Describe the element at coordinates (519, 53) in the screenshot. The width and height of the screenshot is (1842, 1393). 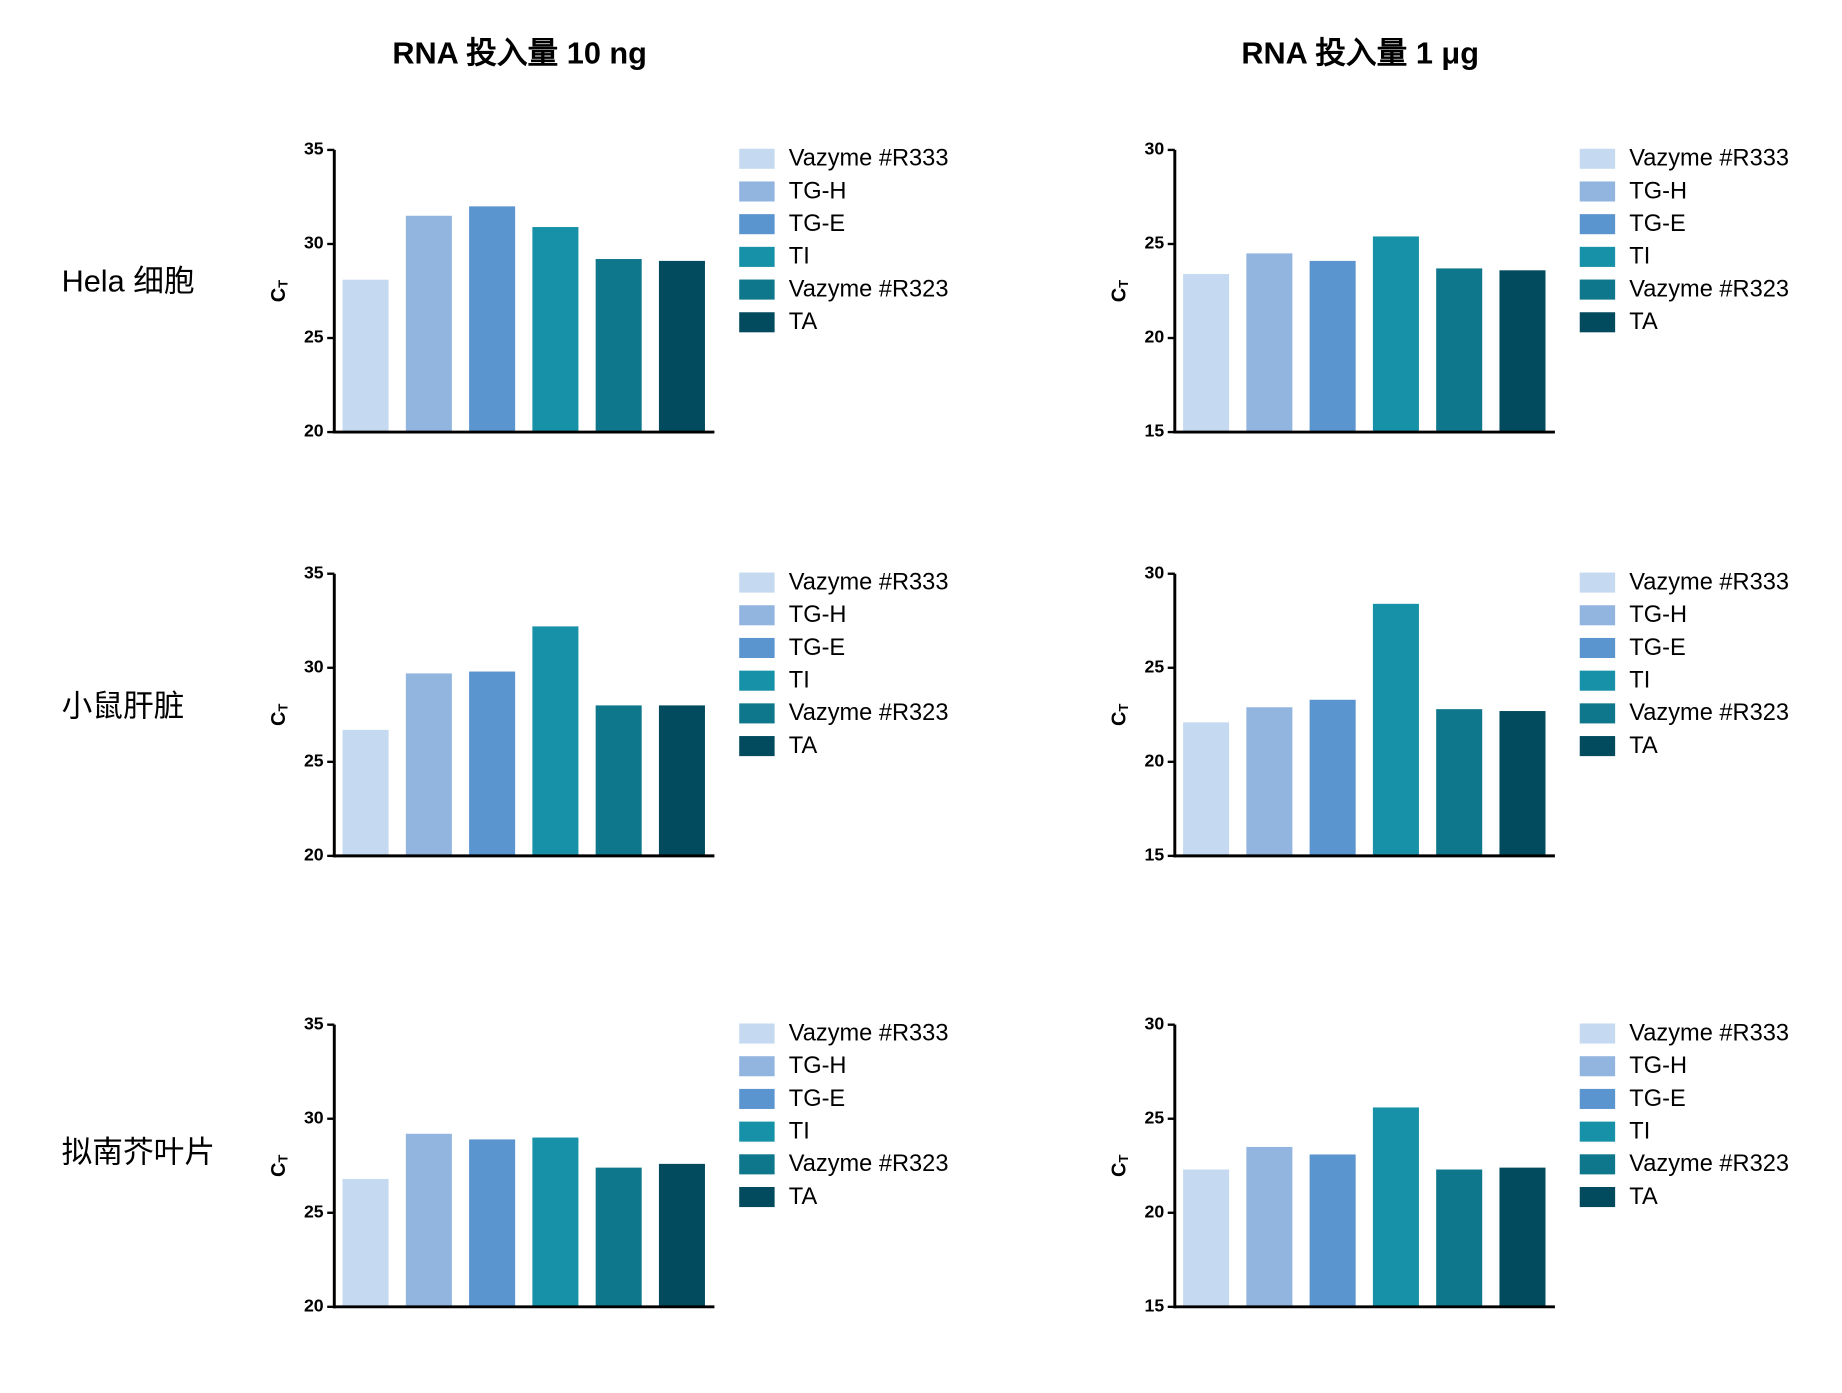
I see `column-title: RNA 投入量 10 ng` at that location.